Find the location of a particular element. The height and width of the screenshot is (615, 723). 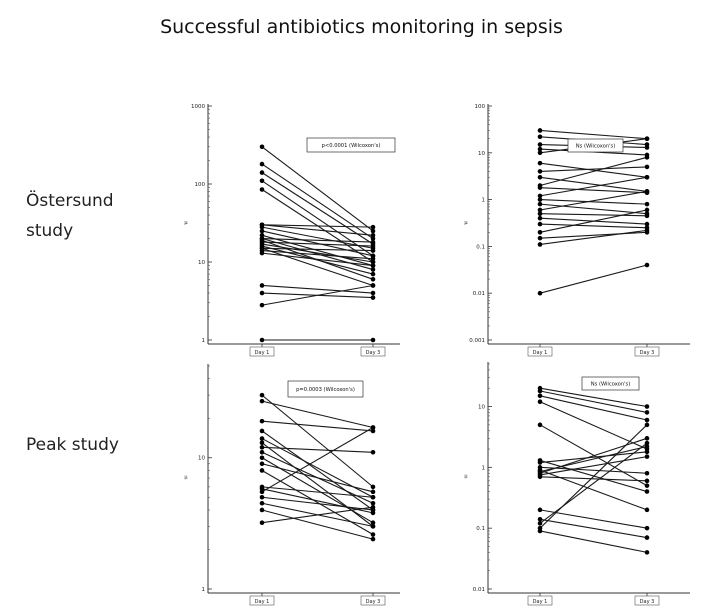

chart-panel-4: 0.01 0.1 1 10 µ Day 1 Day 3 Ns (Wilcoxon's) is located at coordinates (577, 484).